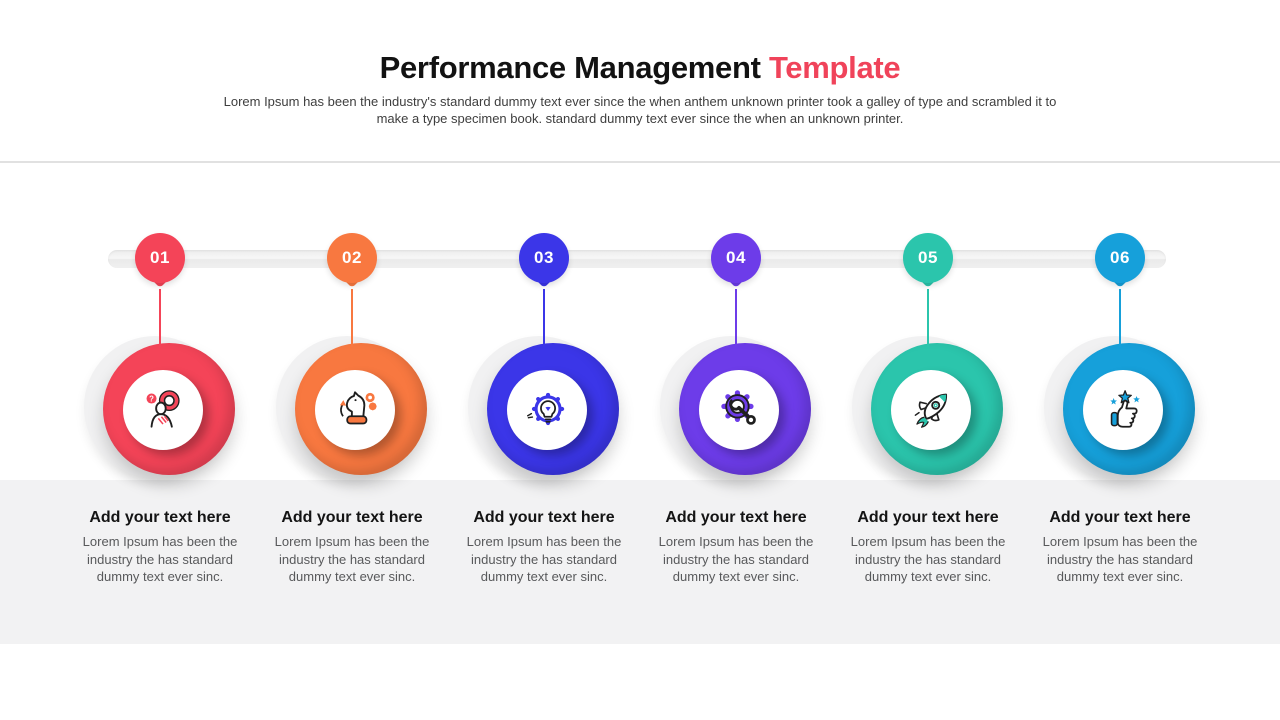 This screenshot has height=720, width=1280. I want to click on step-number: 02, so click(352, 257).